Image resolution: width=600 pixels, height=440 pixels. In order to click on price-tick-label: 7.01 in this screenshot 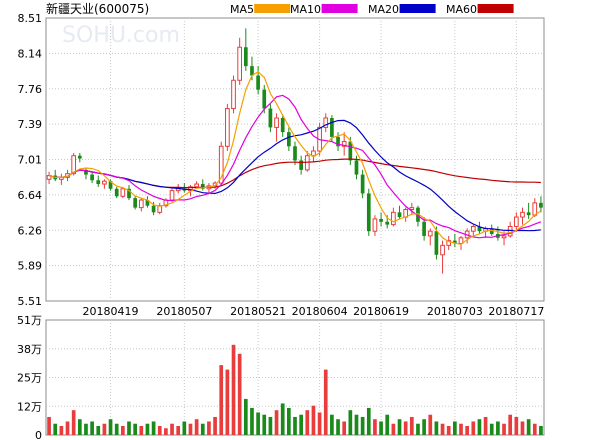, I will do `click(30, 160)`.